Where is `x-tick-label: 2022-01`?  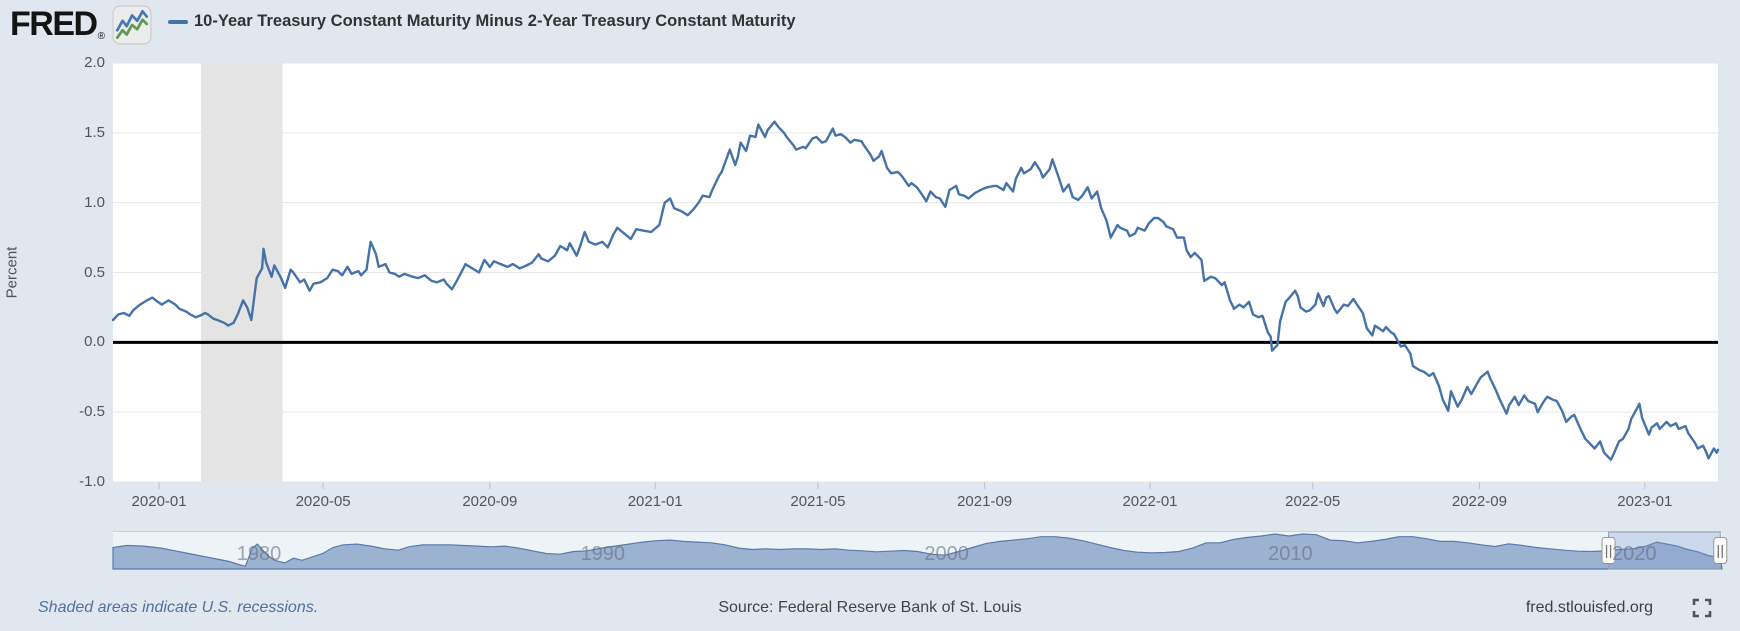
x-tick-label: 2022-01 is located at coordinates (1150, 501).